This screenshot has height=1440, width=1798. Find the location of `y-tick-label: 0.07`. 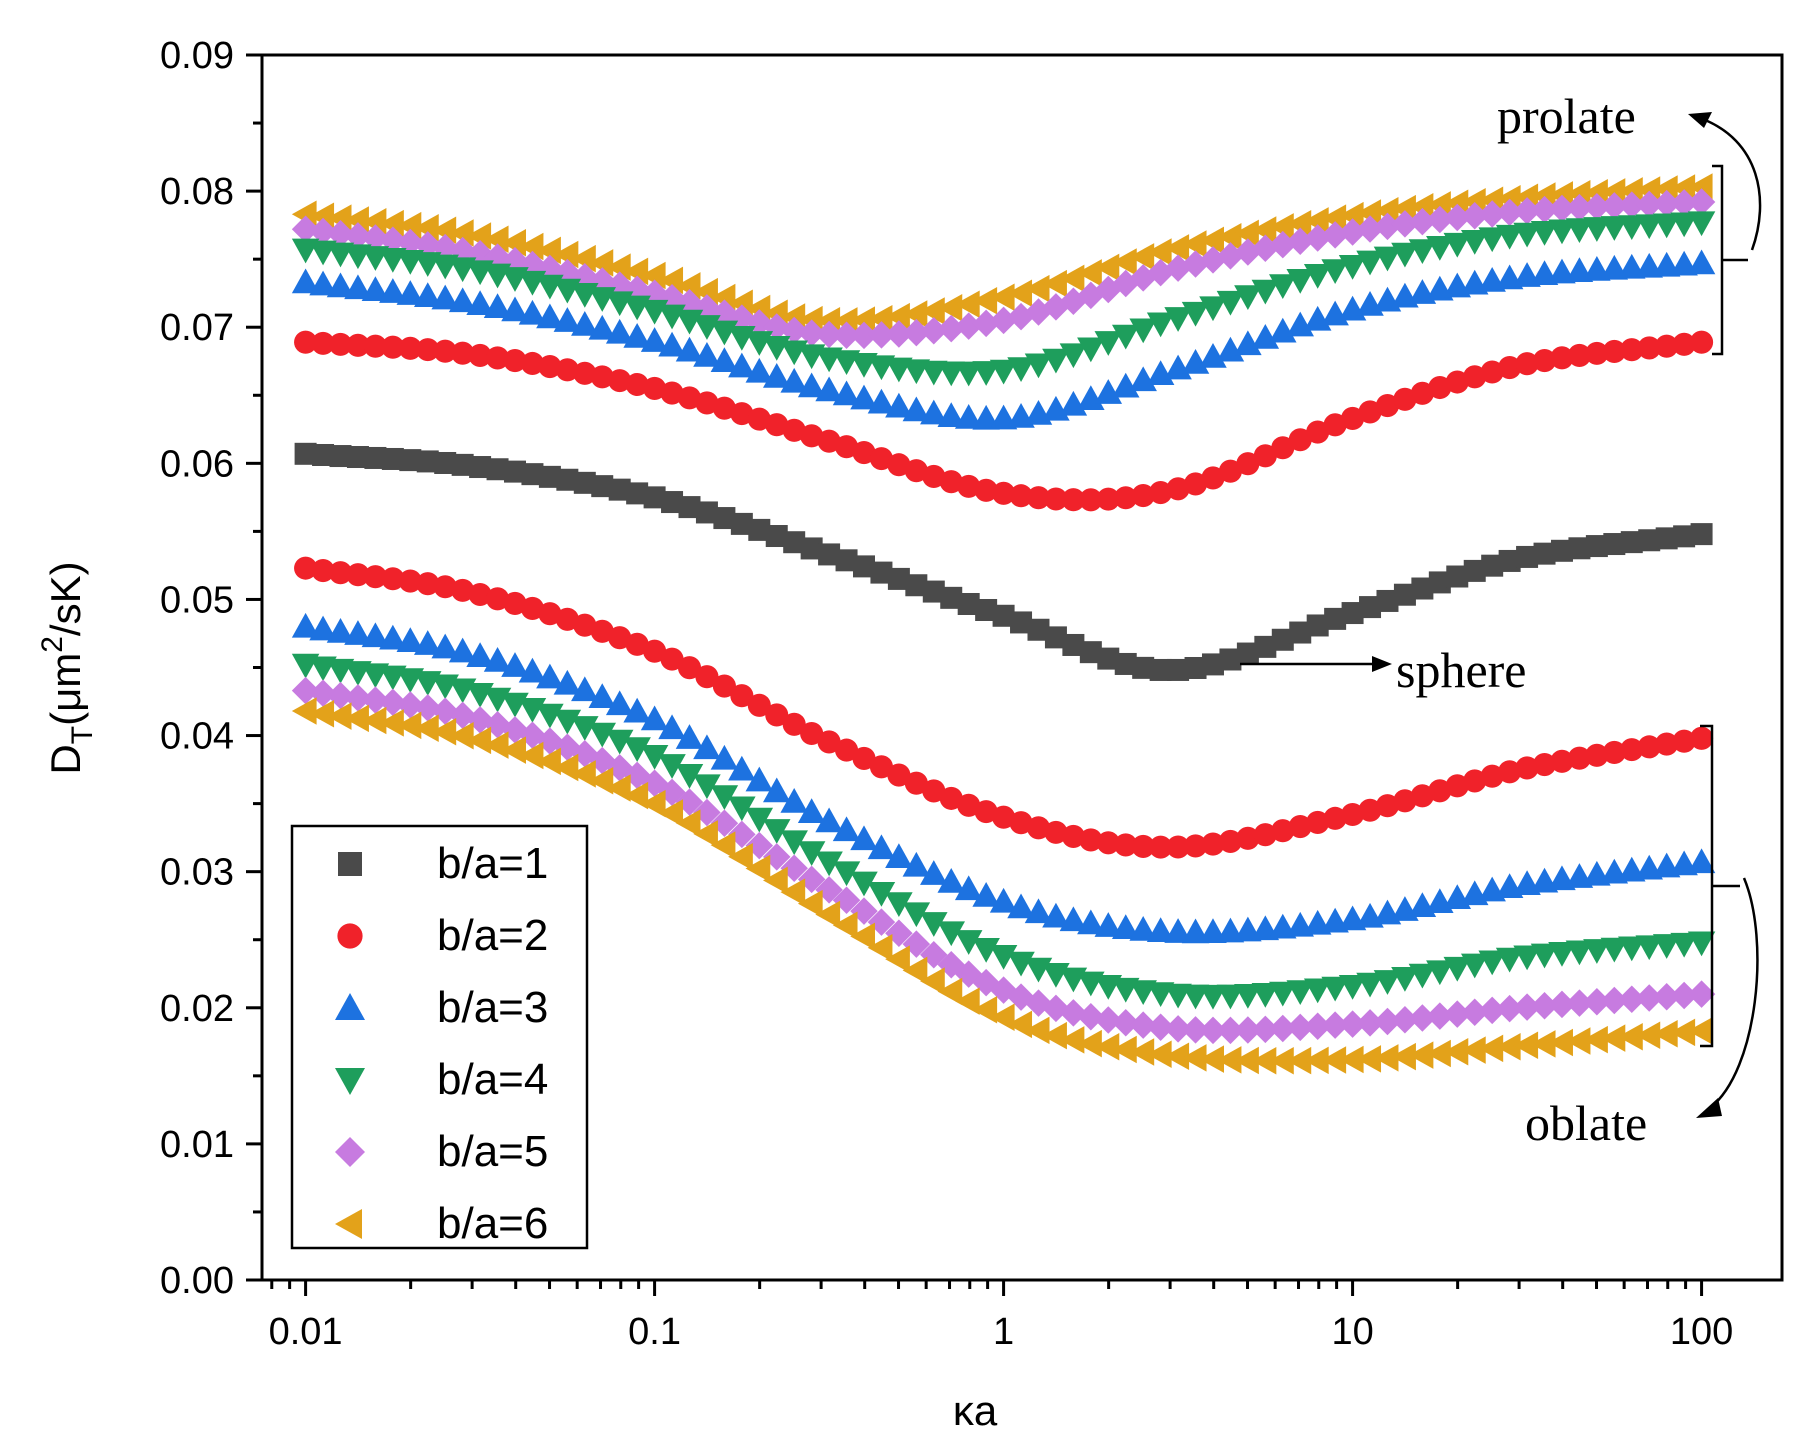

y-tick-label: 0.07 is located at coordinates (197, 328).